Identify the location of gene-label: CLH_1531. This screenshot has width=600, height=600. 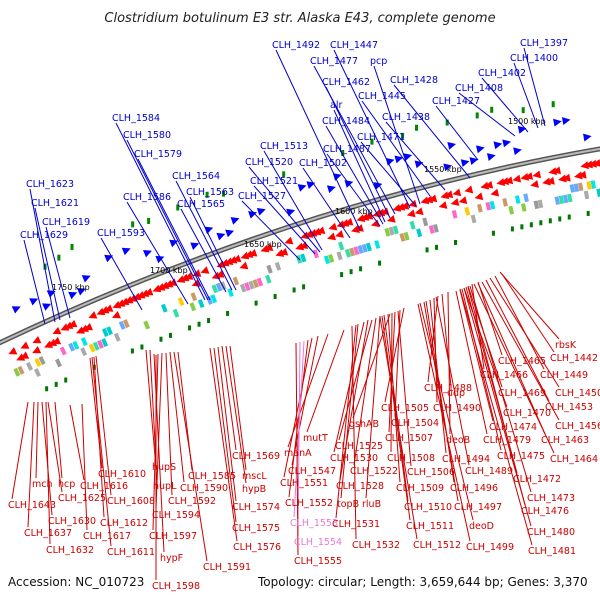
(356, 524).